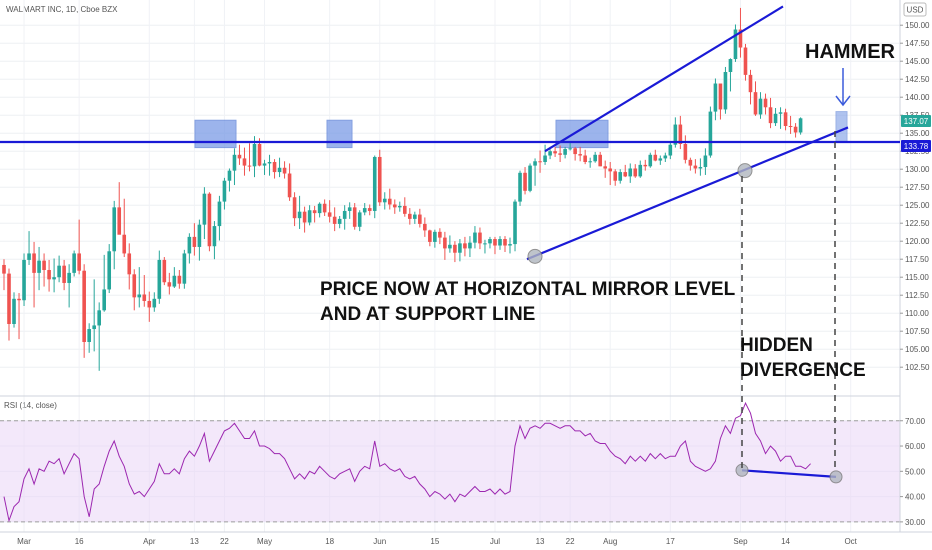 The image size is (932, 550). What do you see at coordinates (917, 223) in the screenshot?
I see `price-tick-label: 122.50` at bounding box center [917, 223].